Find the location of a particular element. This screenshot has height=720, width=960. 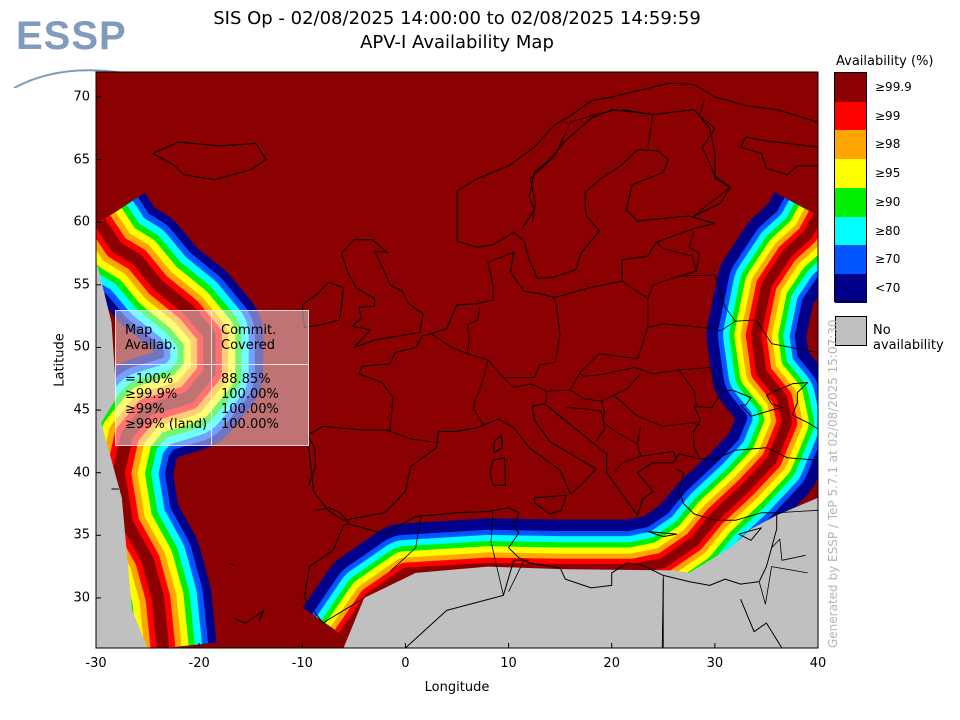

table-row-value: 88.85% is located at coordinates (246, 379).